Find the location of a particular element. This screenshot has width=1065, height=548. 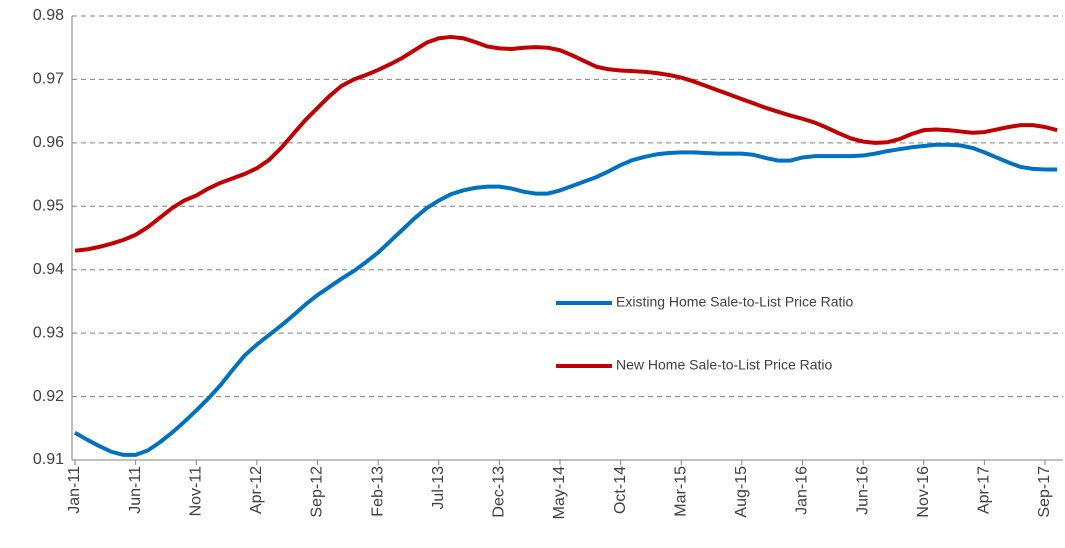

x-tick-label: Jun-11 is located at coordinates (135, 490).